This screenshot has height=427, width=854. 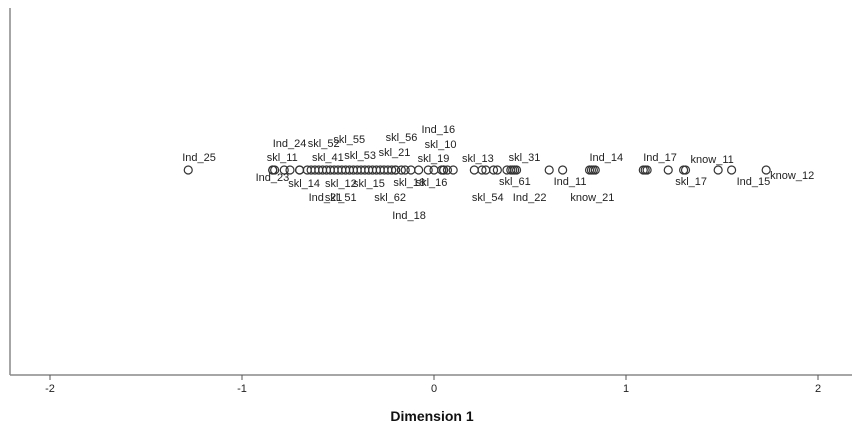 I want to click on point-label: know_12, so click(x=792, y=176).